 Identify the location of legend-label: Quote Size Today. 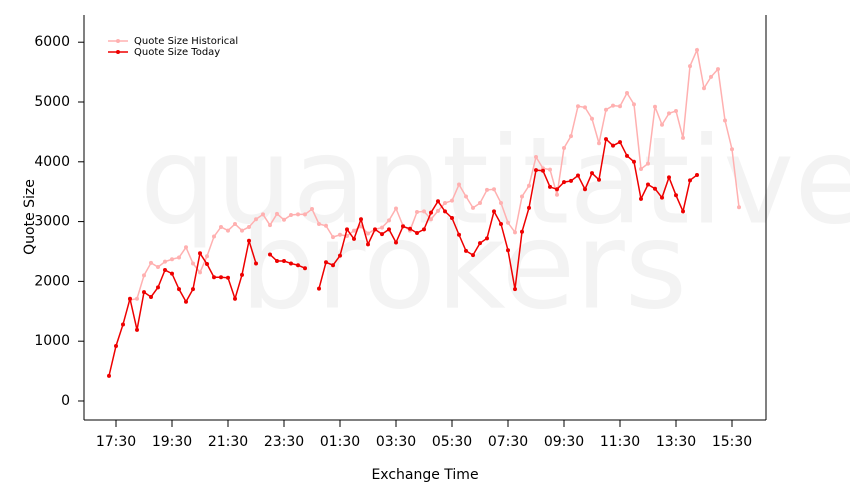
(177, 52).